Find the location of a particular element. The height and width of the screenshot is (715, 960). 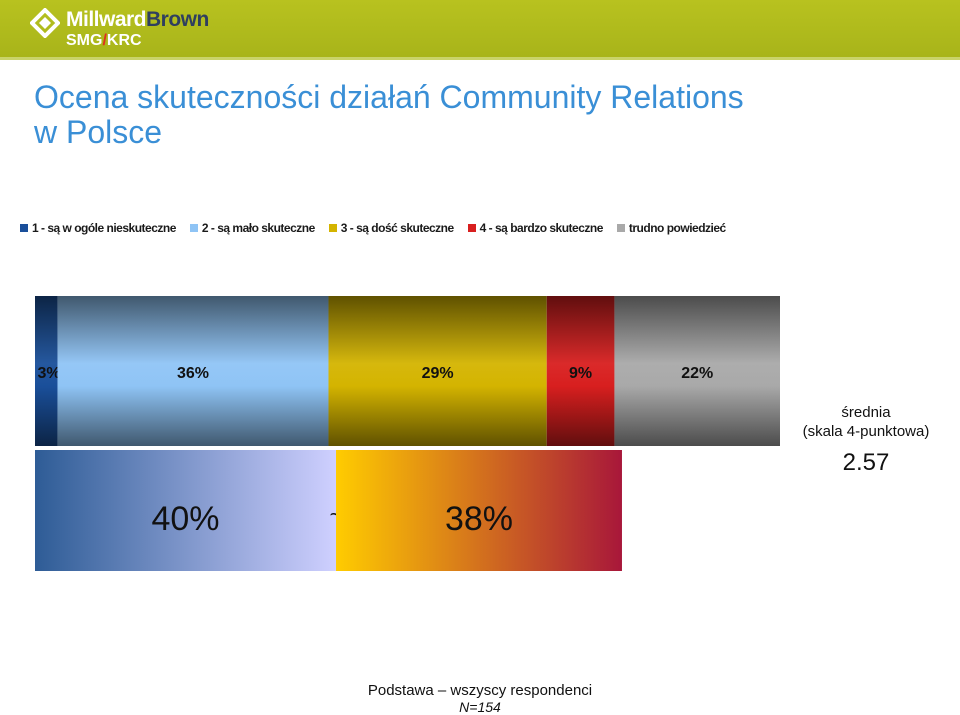

legend-label: 2 - są mało skuteczne is located at coordinates (258, 228).